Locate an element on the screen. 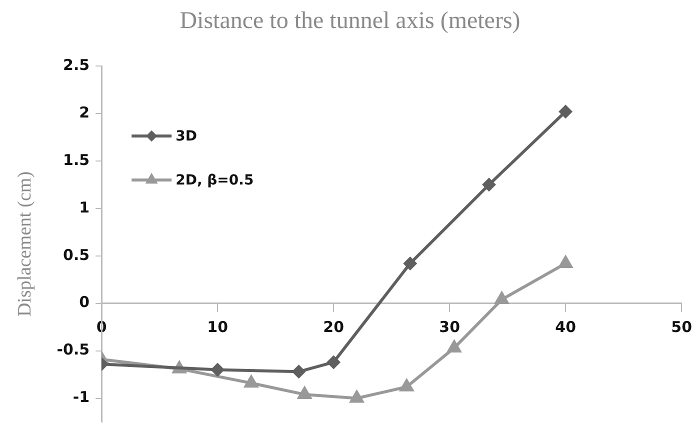  y-tick-label: -0.5 is located at coordinates (73, 349).